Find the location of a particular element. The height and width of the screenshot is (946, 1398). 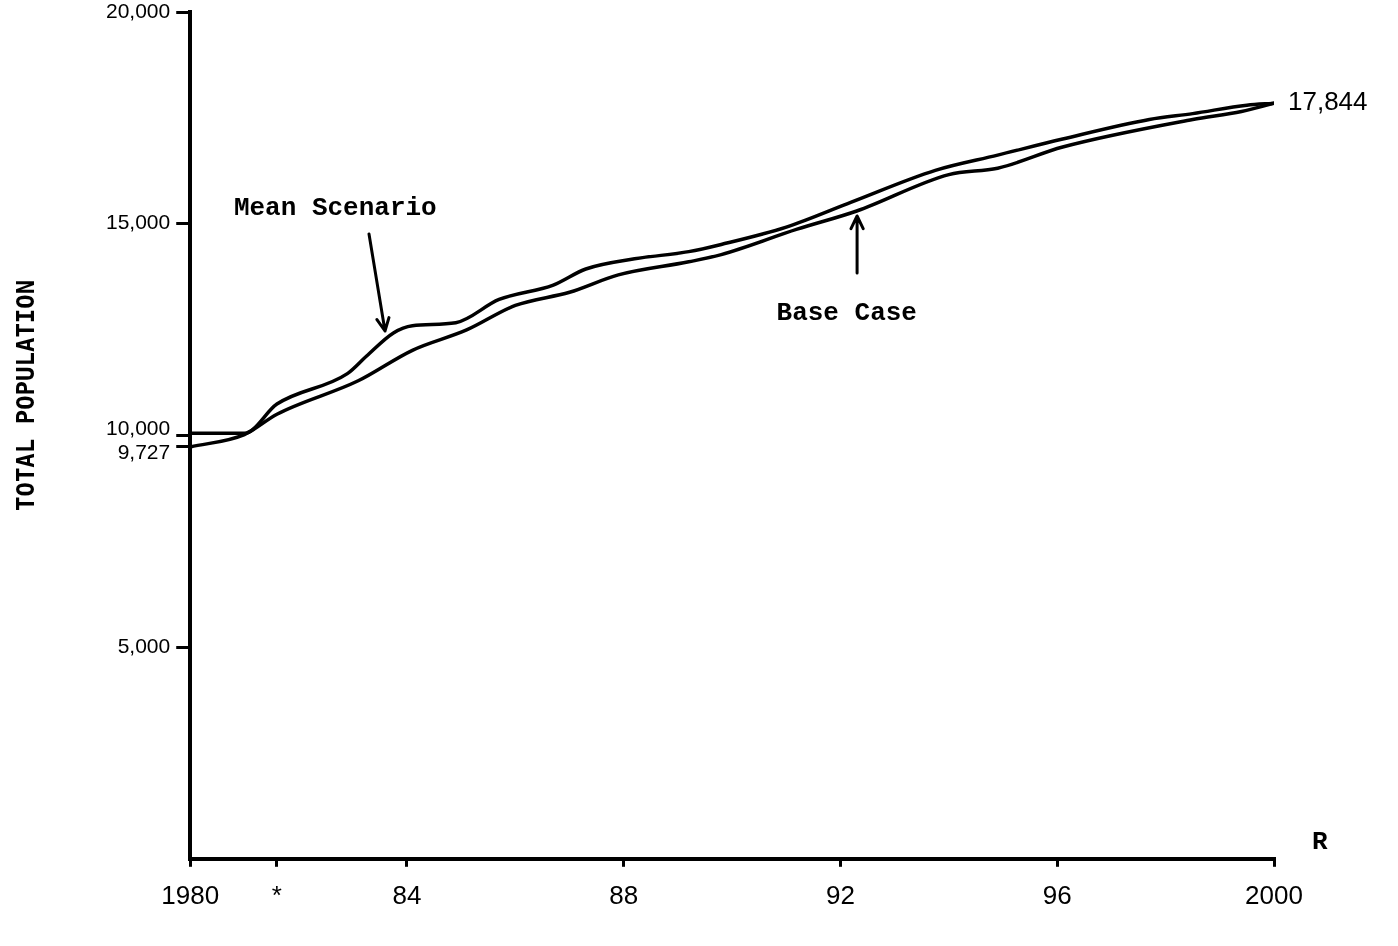

x-tick-label: 84 is located at coordinates (407, 894).